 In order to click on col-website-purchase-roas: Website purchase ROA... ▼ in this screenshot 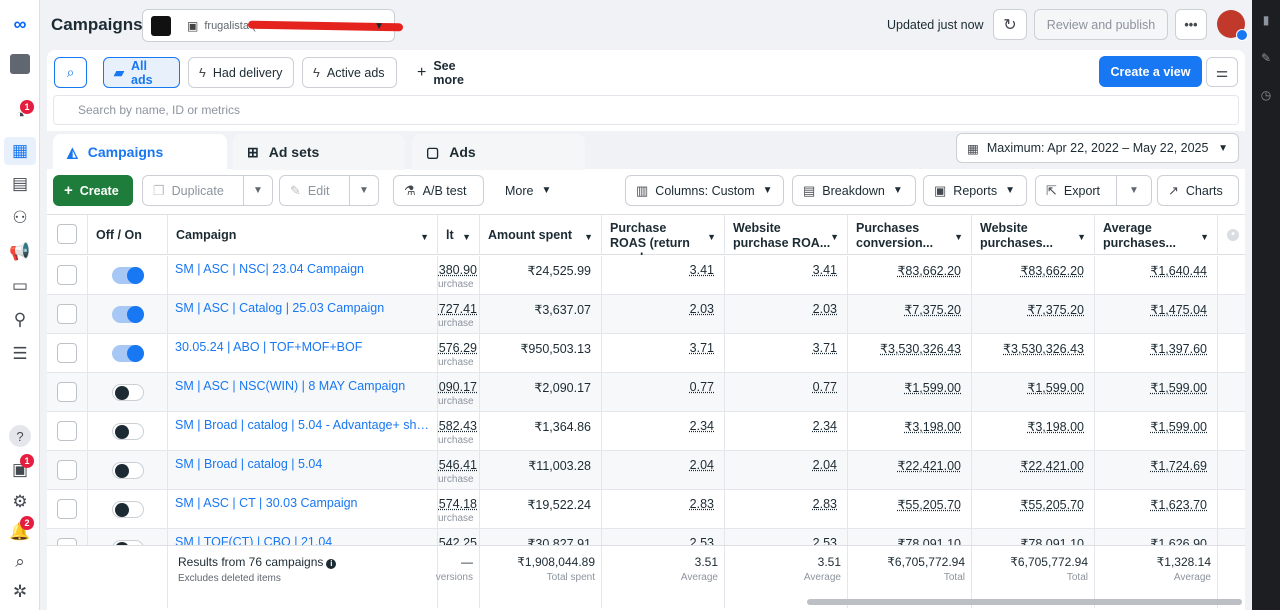, I will do `click(786, 235)`.